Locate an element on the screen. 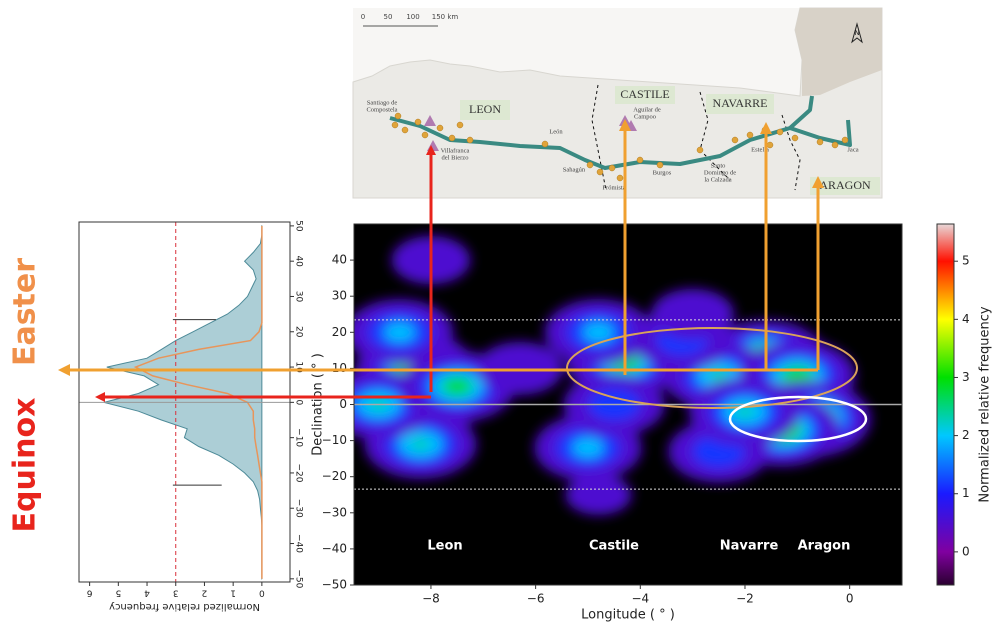 Image resolution: width=1000 pixels, height=634 pixels. city-label: León is located at coordinates (556, 131).